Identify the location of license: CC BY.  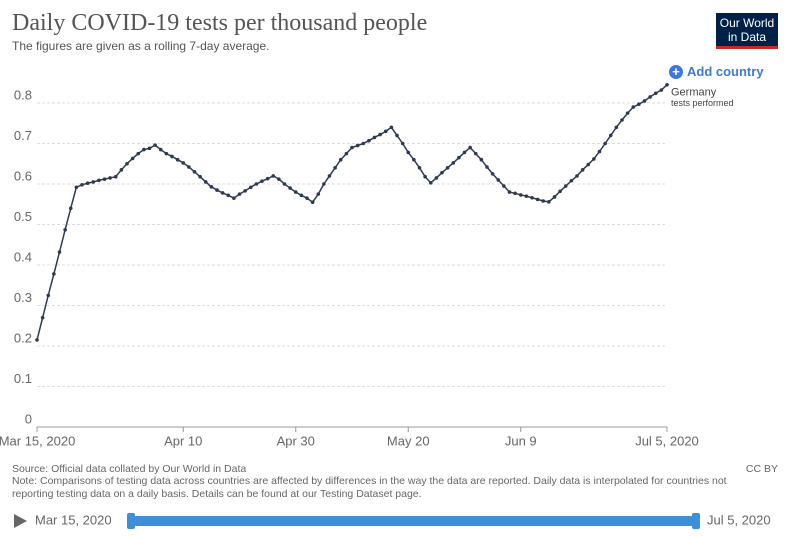
(761, 469).